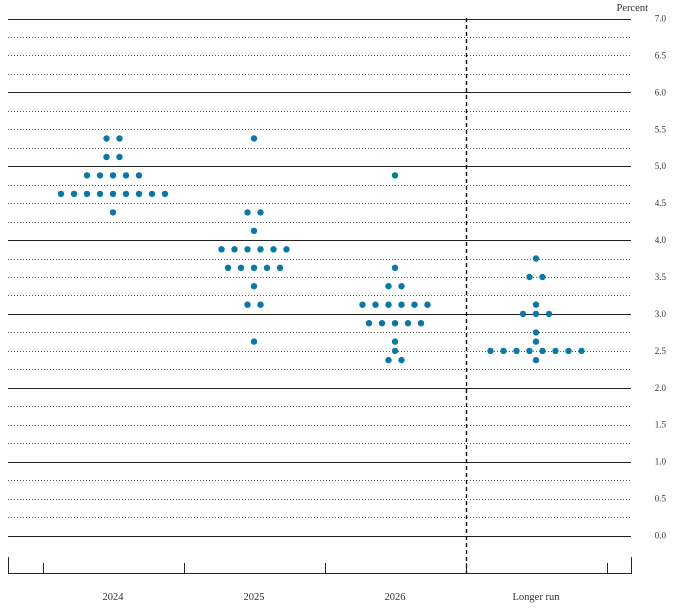 This screenshot has height=612, width=691. I want to click on y-tick-label: 0.5, so click(661, 499).